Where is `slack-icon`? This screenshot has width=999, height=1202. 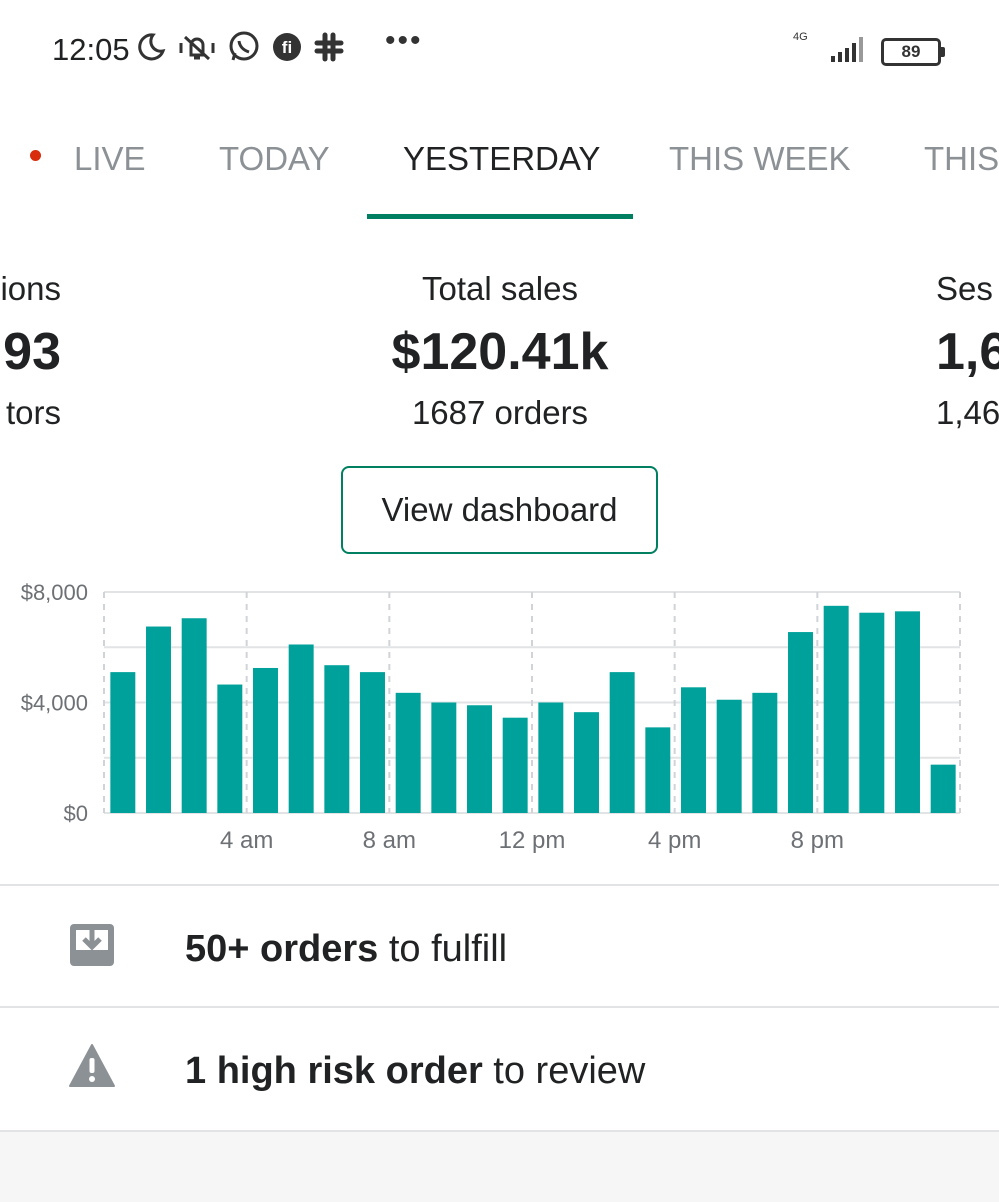 slack-icon is located at coordinates (329, 47).